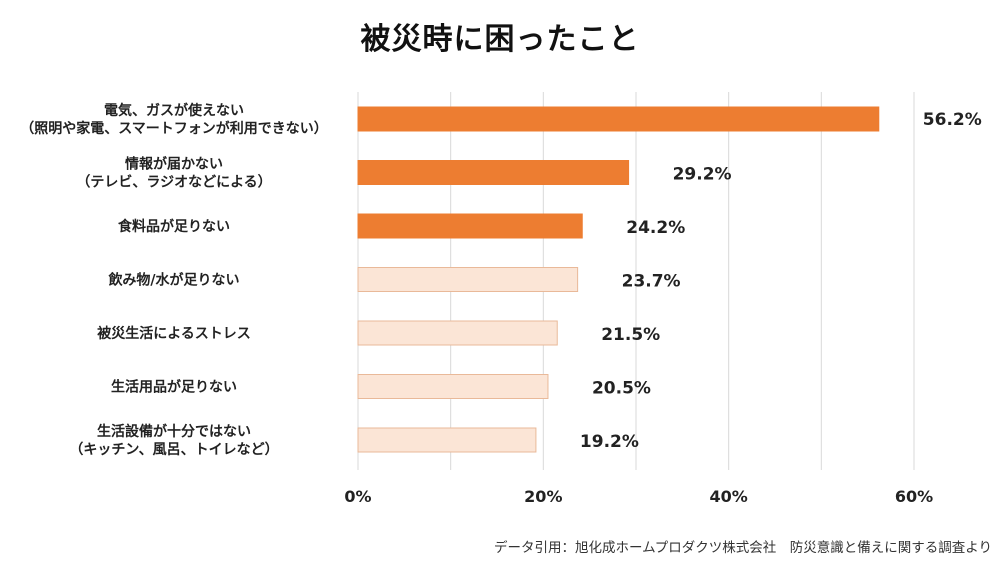  What do you see at coordinates (651, 282) in the screenshot?
I see `data-label: 23.7%` at bounding box center [651, 282].